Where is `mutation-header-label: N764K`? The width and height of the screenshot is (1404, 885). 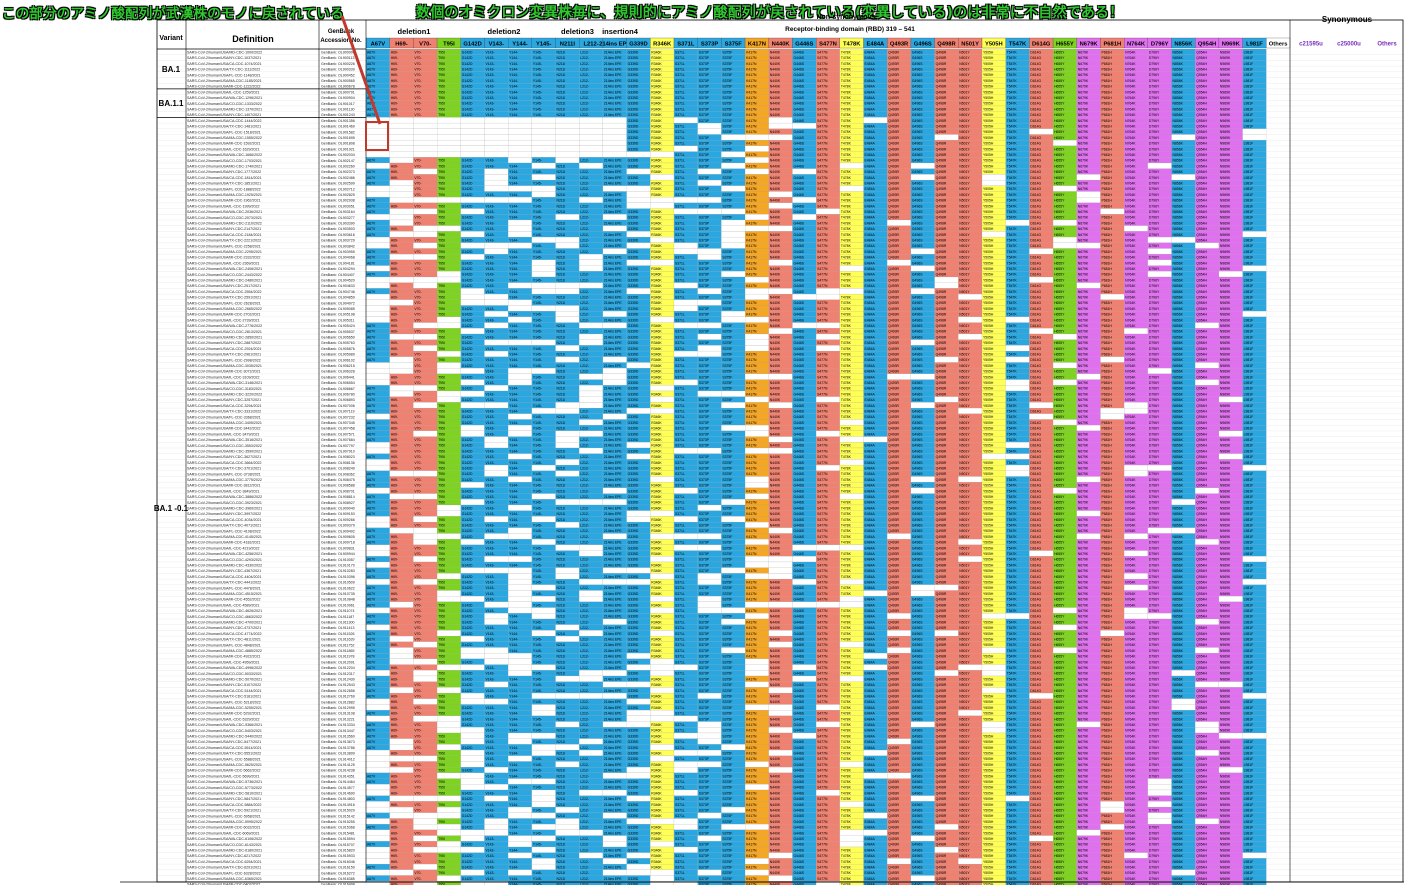
mutation-header-label: N764K is located at coordinates (1136, 45).